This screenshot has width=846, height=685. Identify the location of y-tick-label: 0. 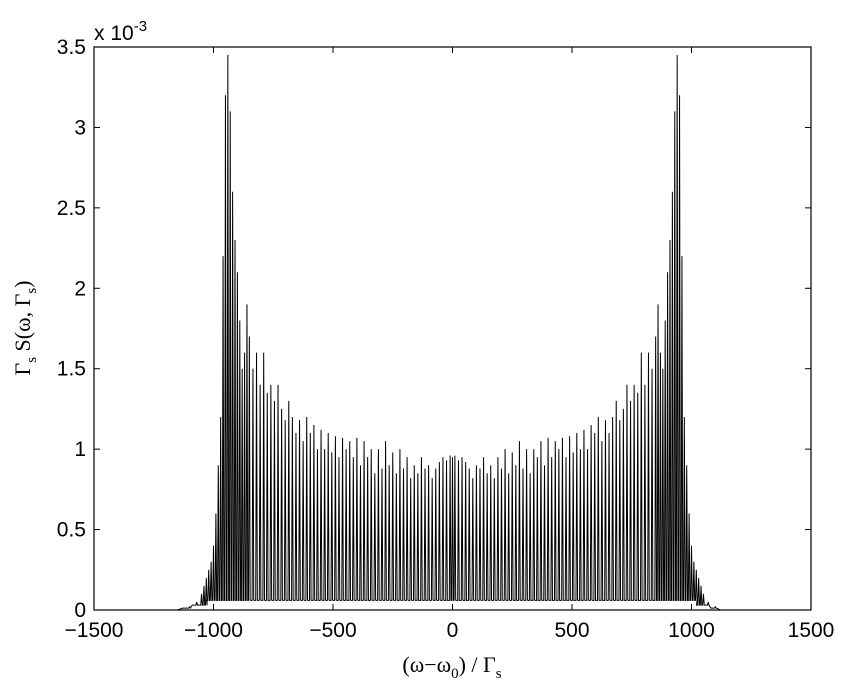
(80, 610).